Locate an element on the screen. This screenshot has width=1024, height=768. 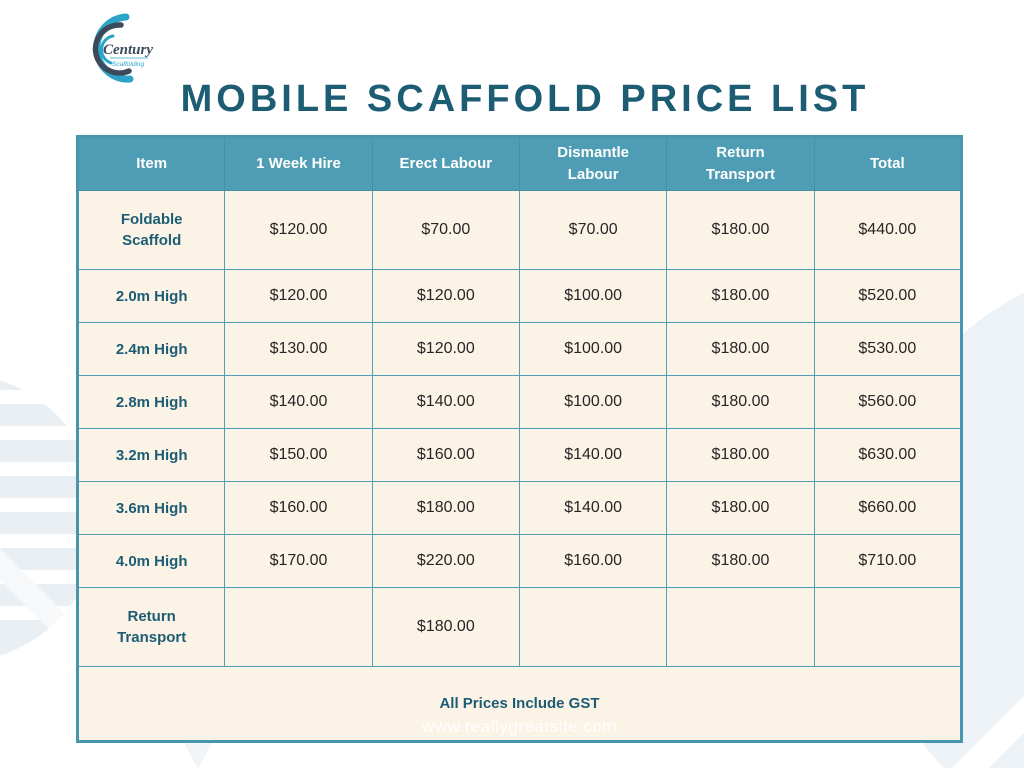
gst-note: All Prices Include GST is located at coordinates (519, 703).